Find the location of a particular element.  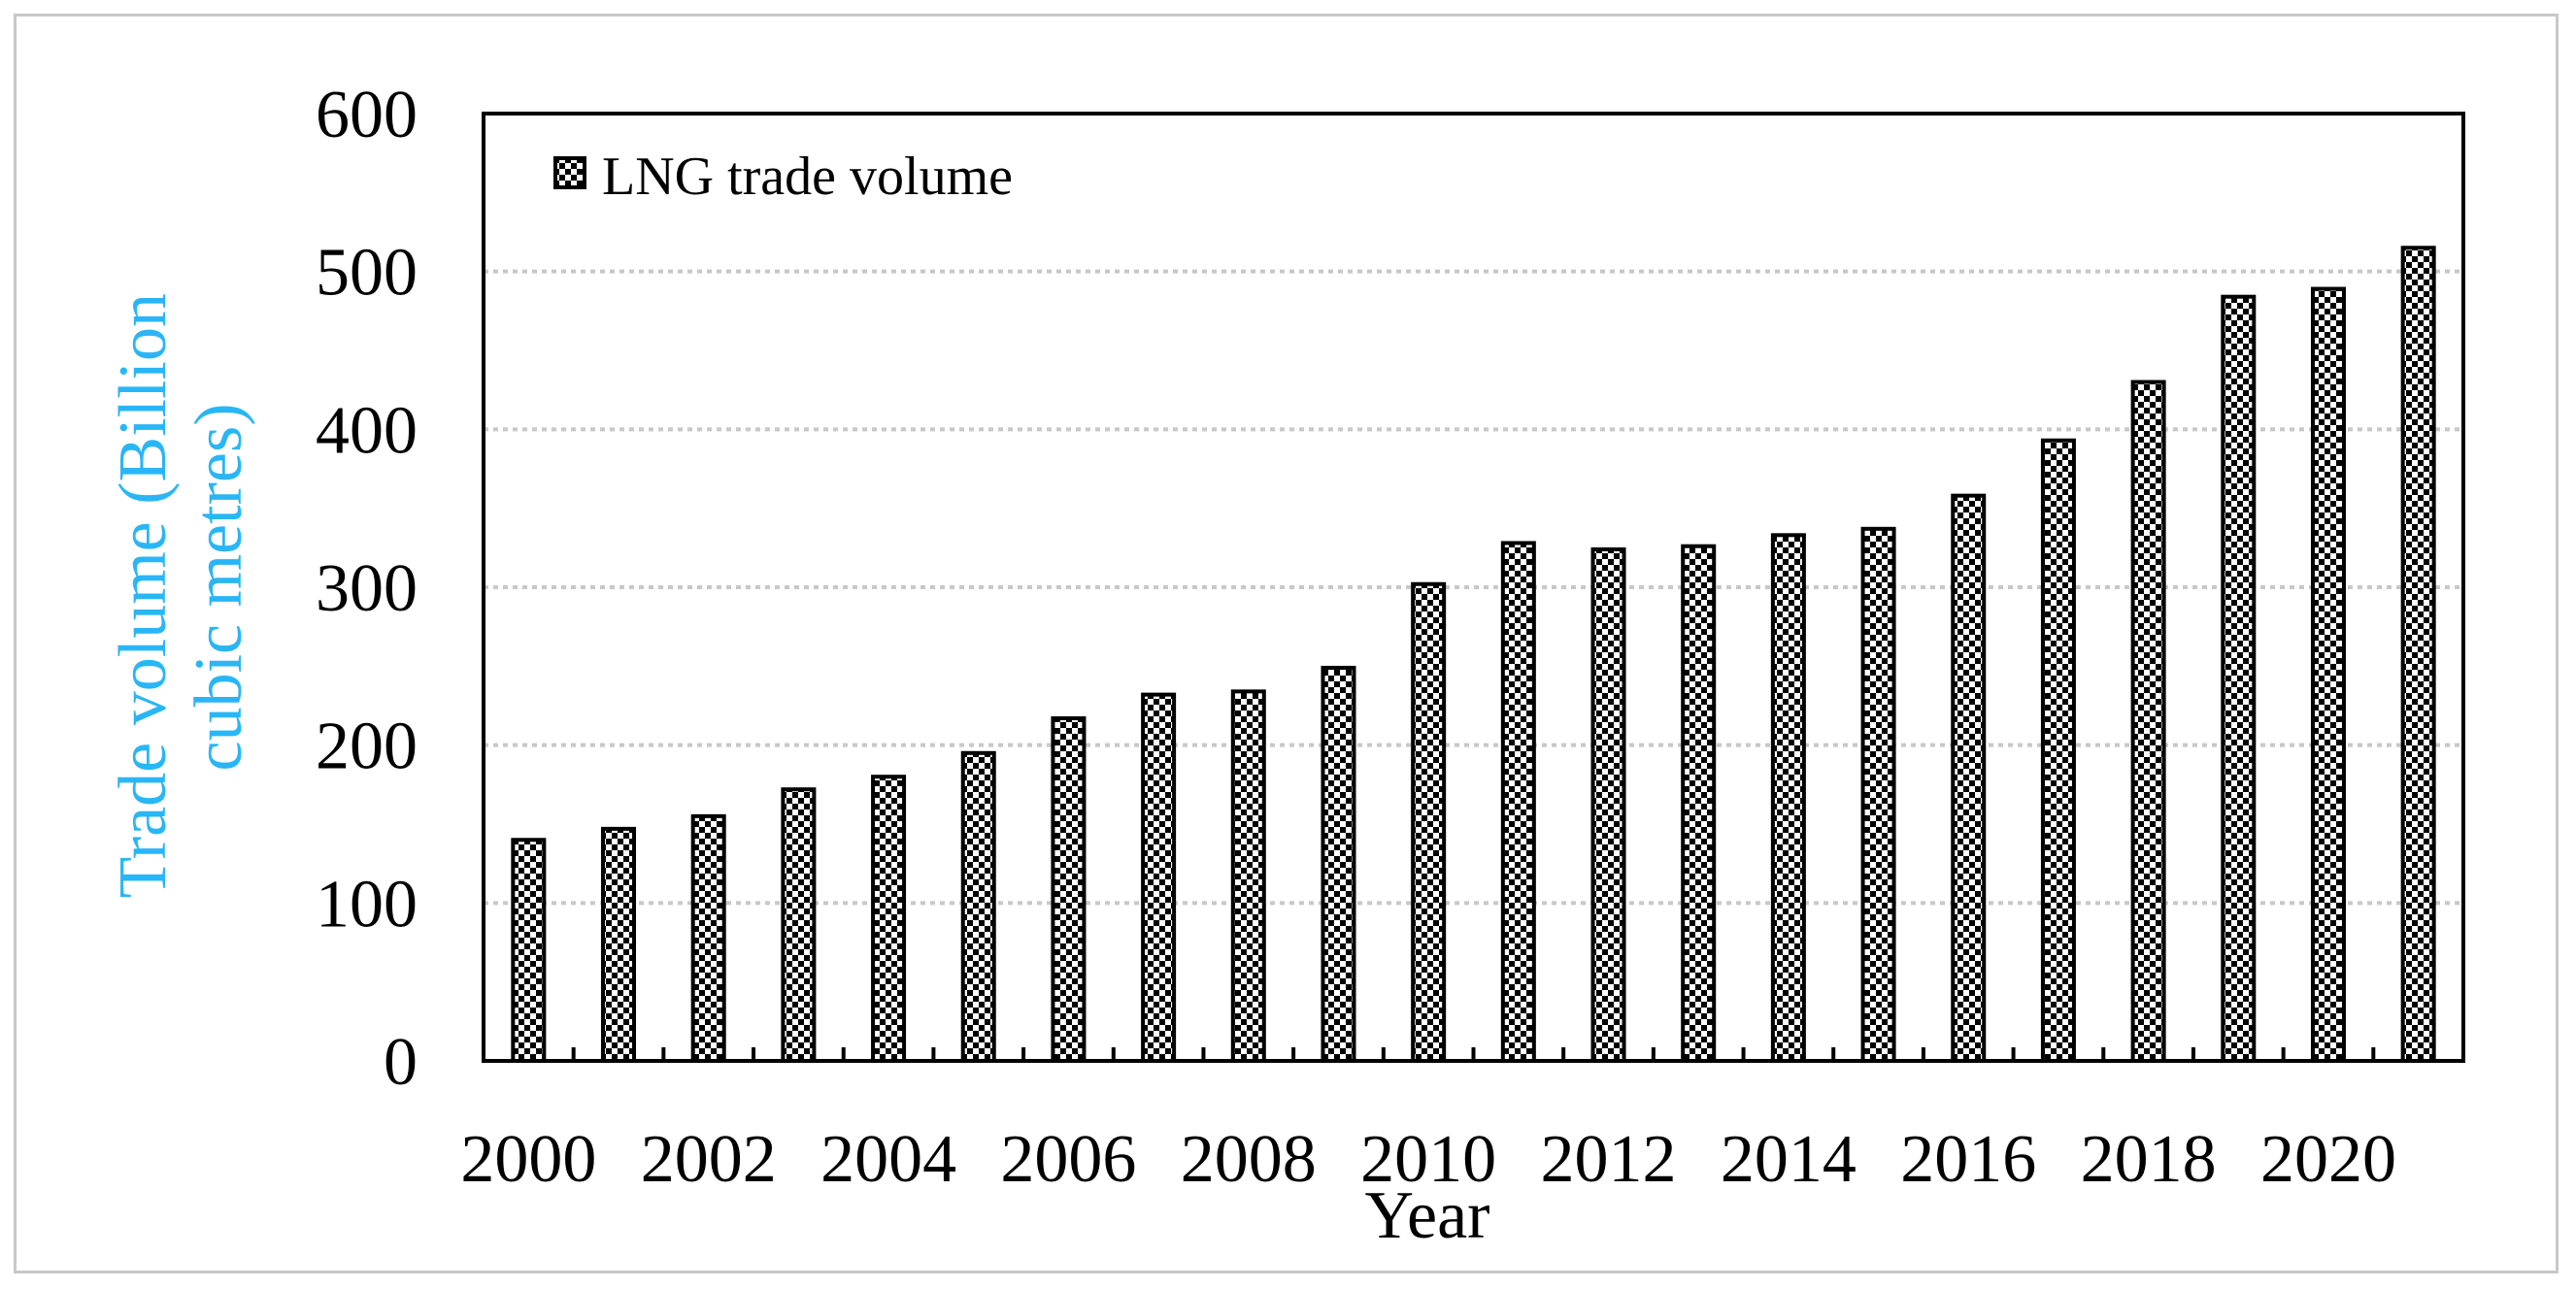

bar-2007 is located at coordinates (1159, 877).